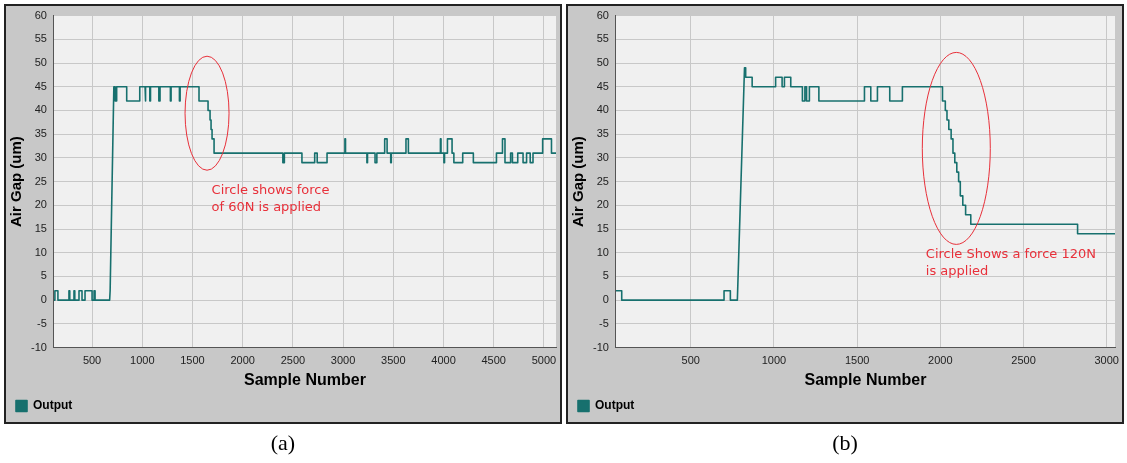 This screenshot has height=463, width=1127. Describe the element at coordinates (493, 360) in the screenshot. I see `x-tick-label: 4500` at that location.